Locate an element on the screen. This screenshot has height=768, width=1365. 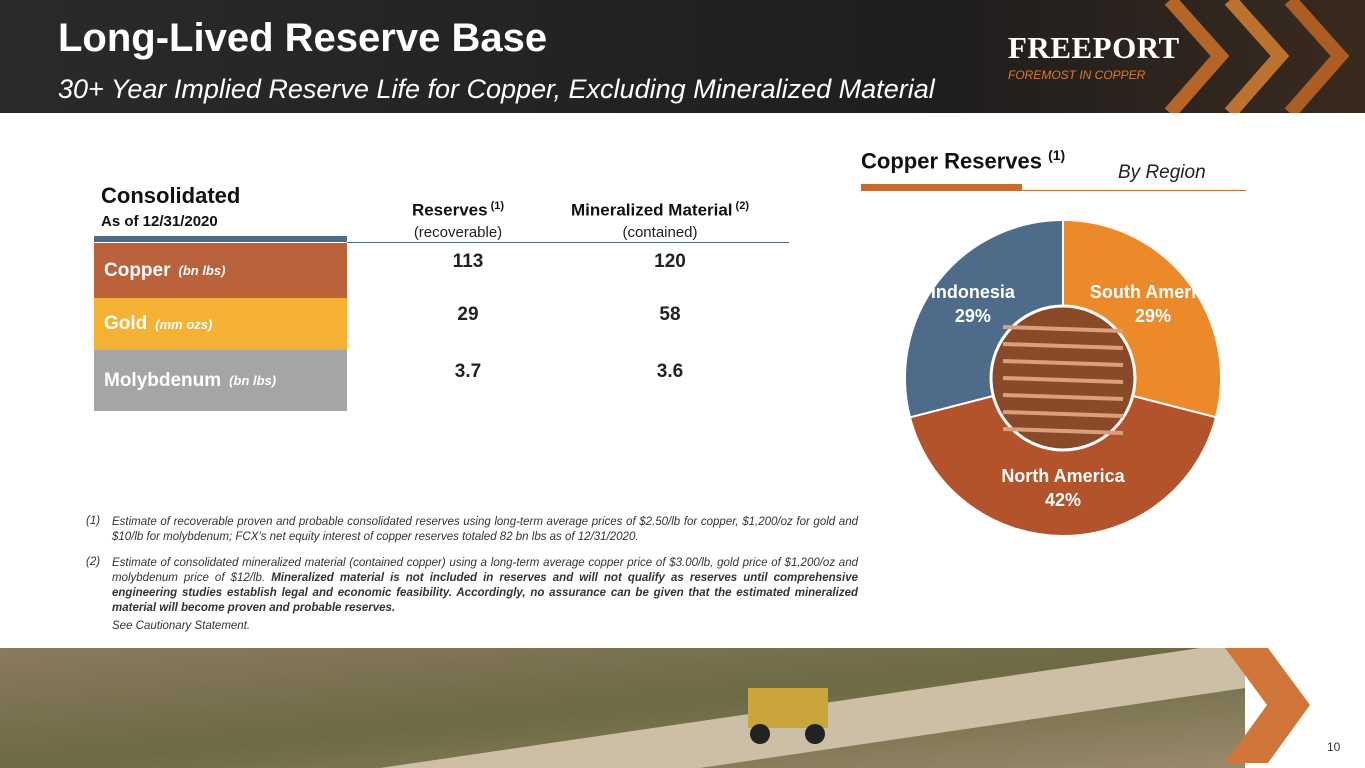
chart-title-note: (1) is located at coordinates (1057, 155).